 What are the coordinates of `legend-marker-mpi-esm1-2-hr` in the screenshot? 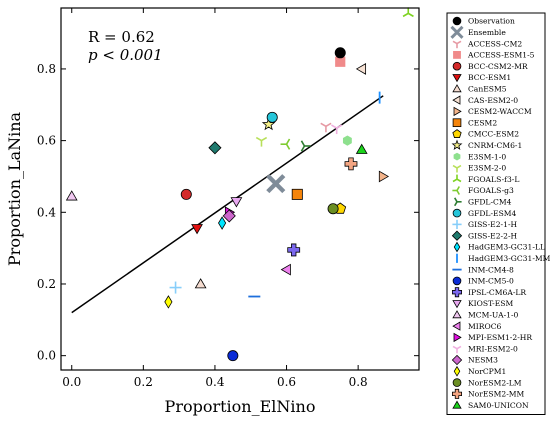 It's located at (457, 337).